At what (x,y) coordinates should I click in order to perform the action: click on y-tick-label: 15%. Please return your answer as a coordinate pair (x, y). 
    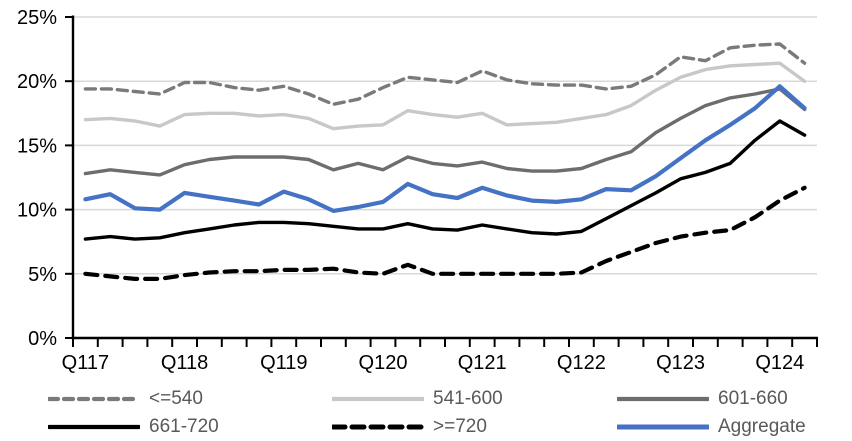
    Looking at the image, I should click on (37, 146).